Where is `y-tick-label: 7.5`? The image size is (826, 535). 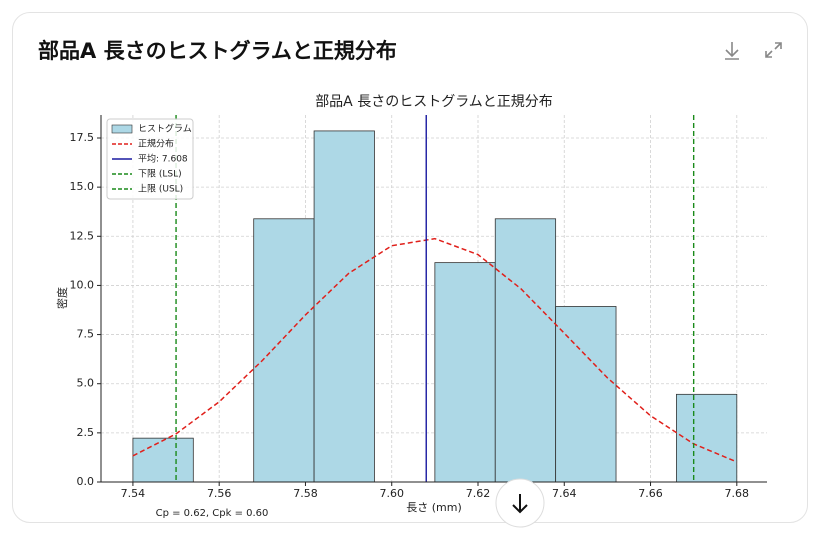
y-tick-label: 7.5 is located at coordinates (86, 334).